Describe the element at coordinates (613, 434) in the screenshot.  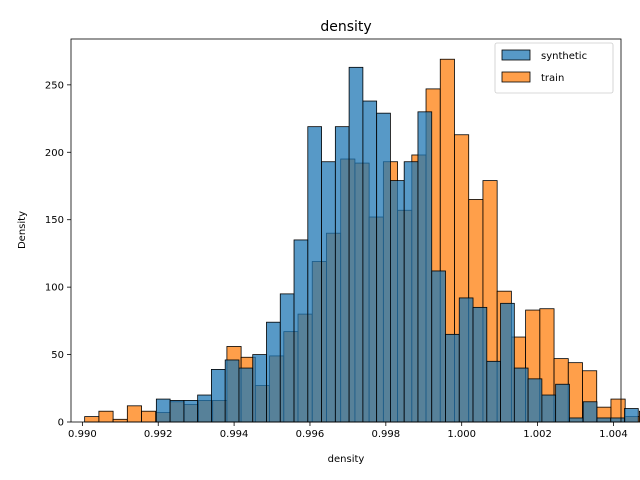
I see `x-tick-label: 1.004` at that location.